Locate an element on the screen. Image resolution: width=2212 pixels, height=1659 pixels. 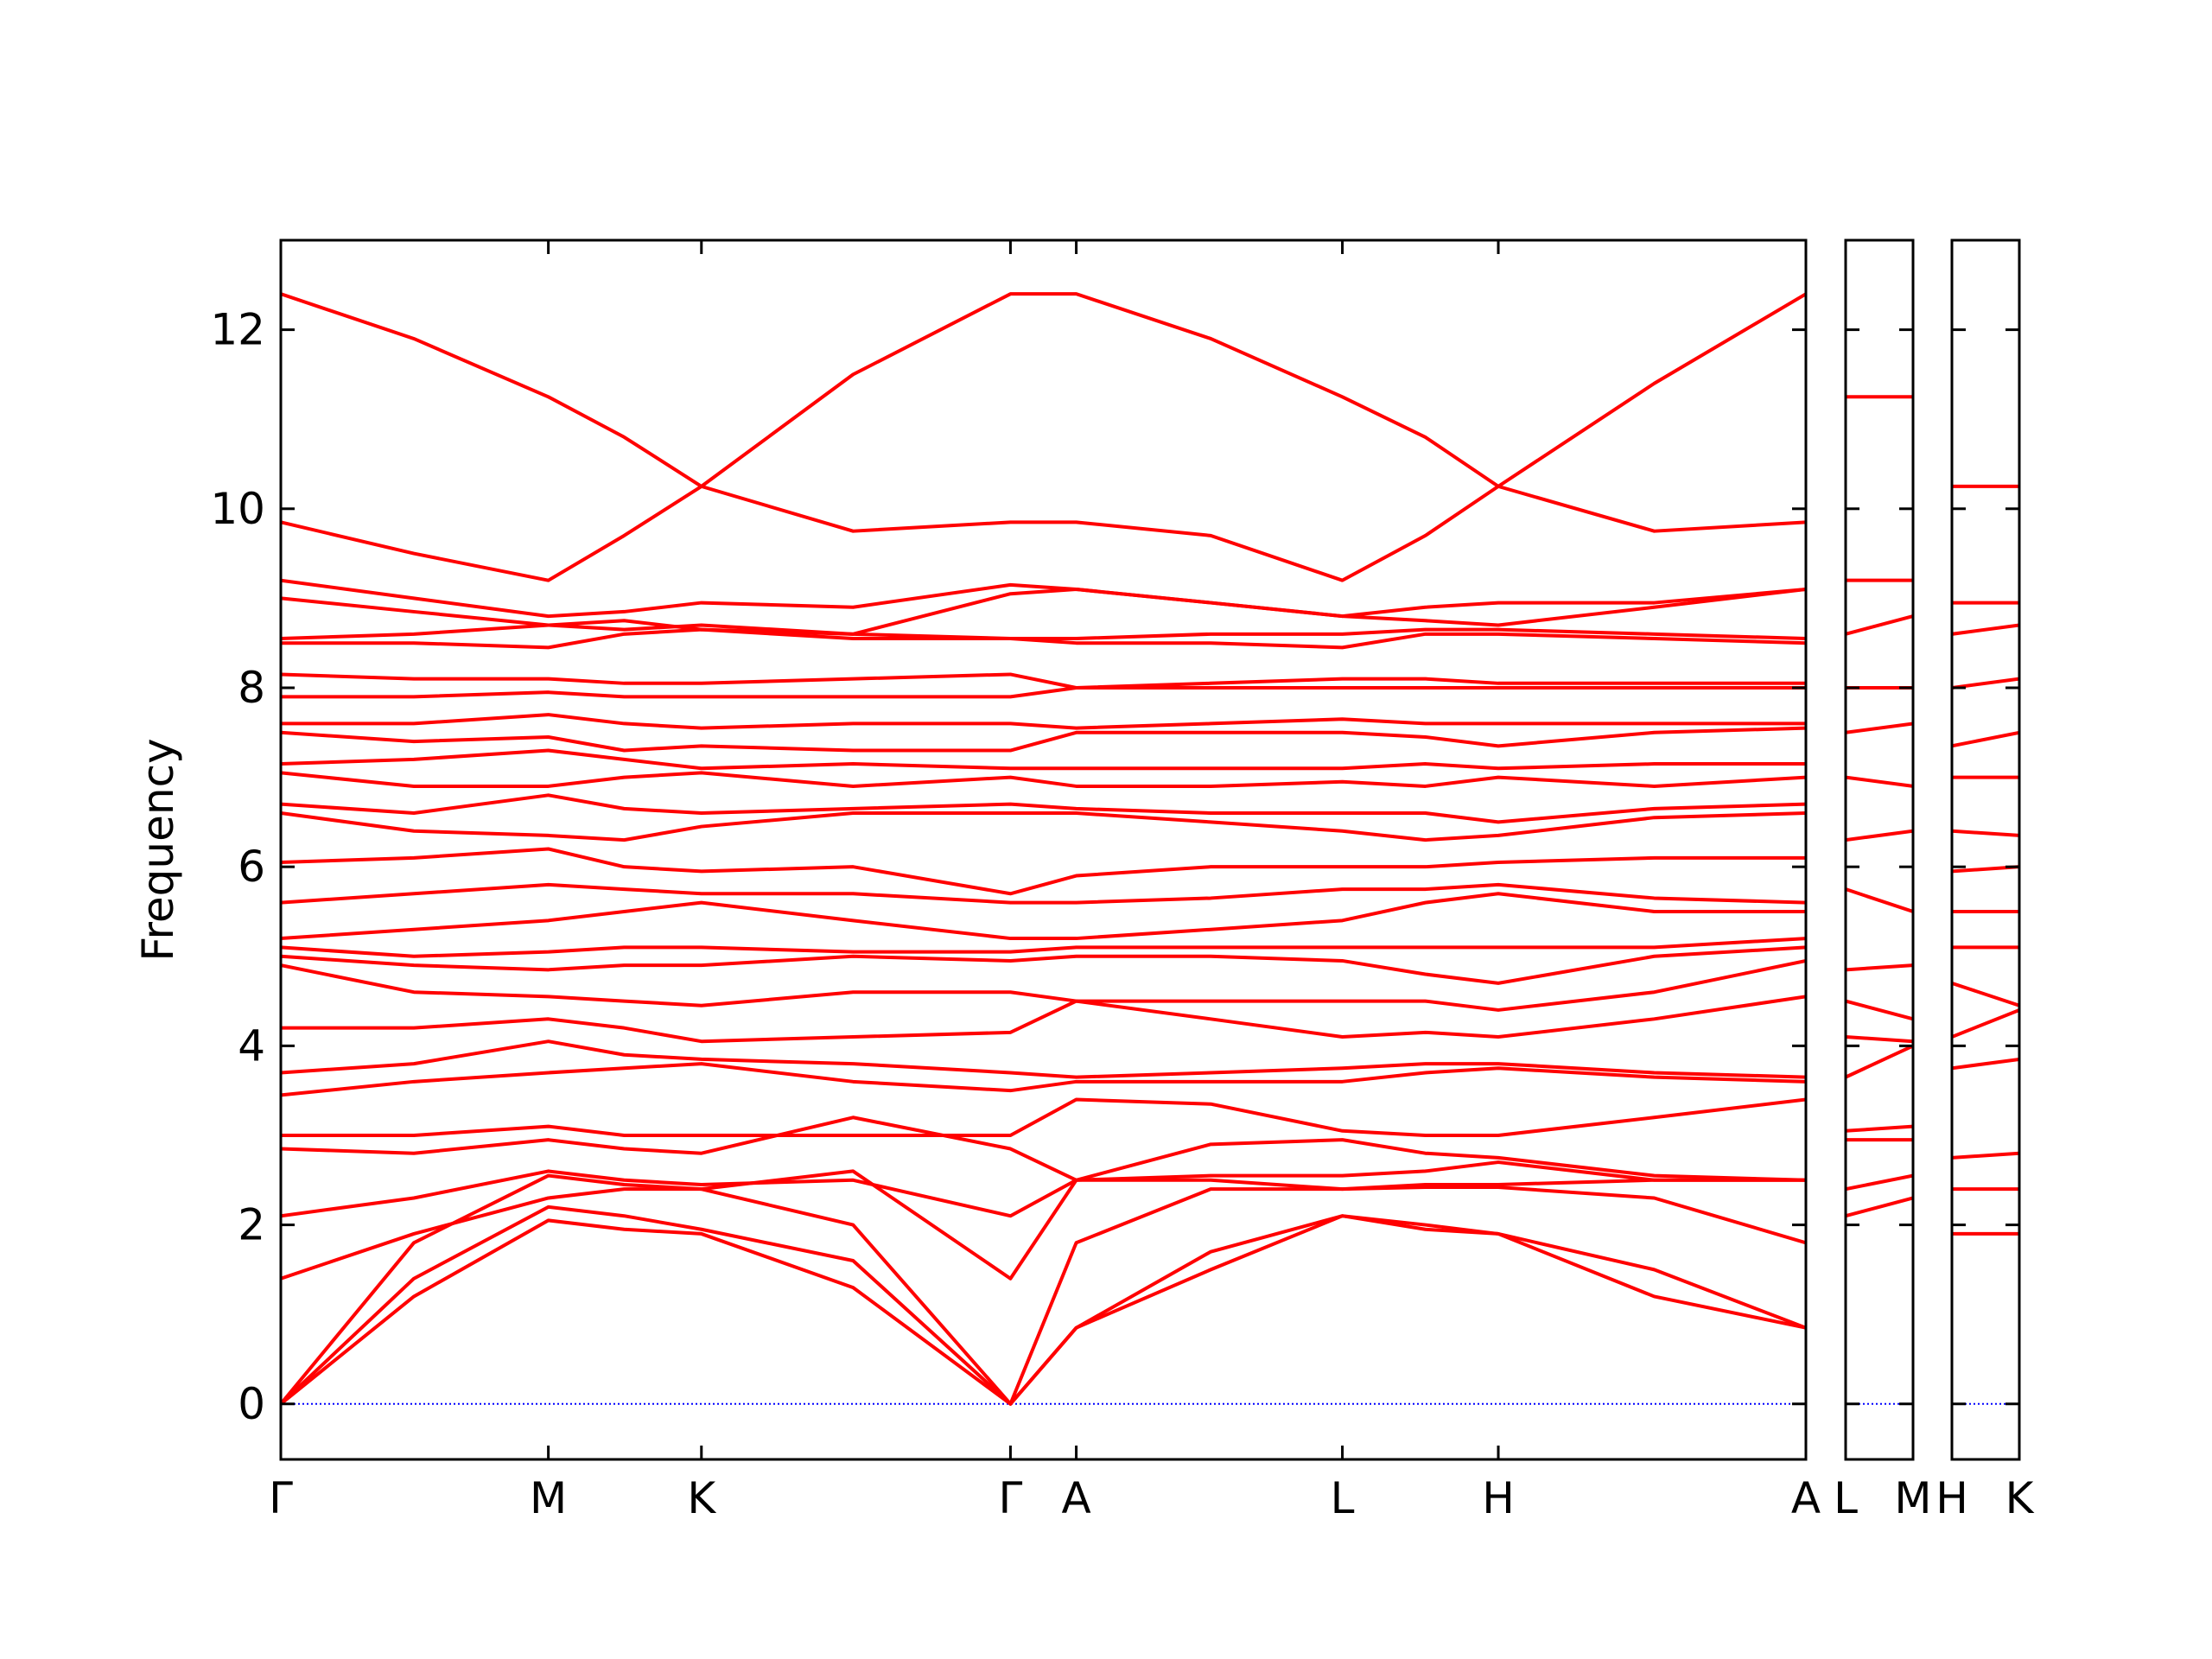
y-tick-label: 10 is located at coordinates (237, 509).